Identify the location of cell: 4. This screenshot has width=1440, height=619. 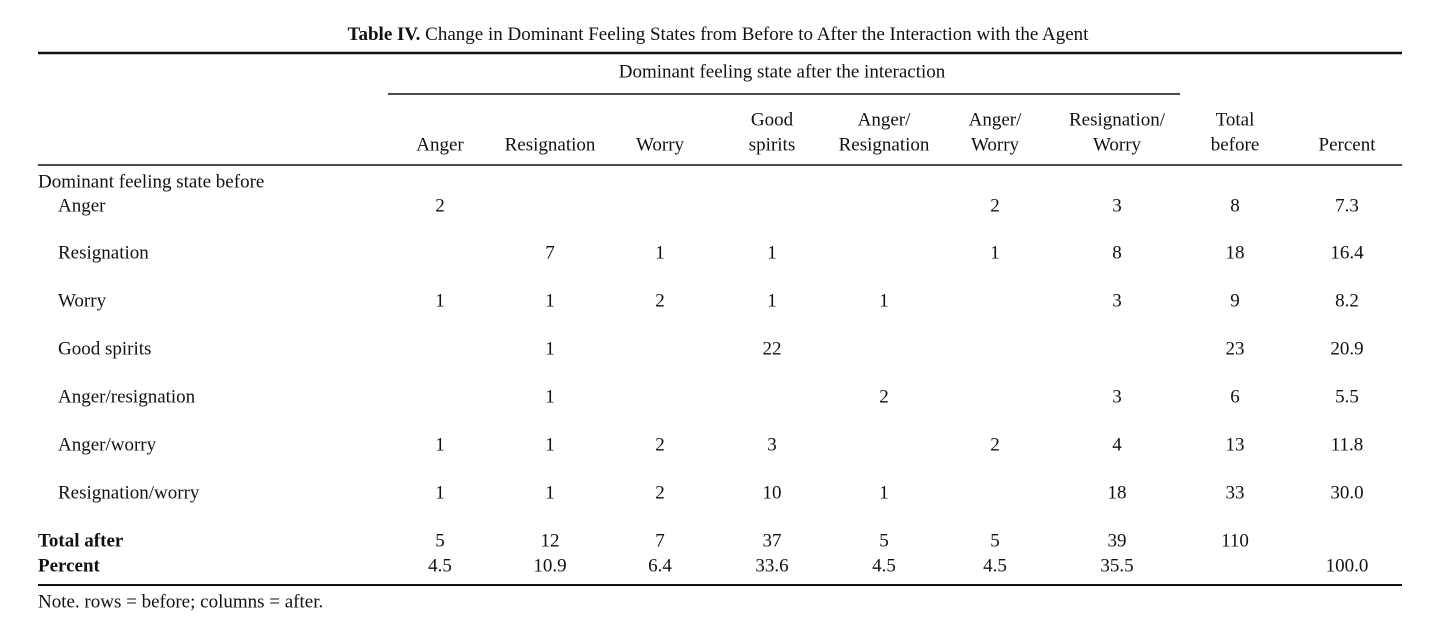
(1117, 444).